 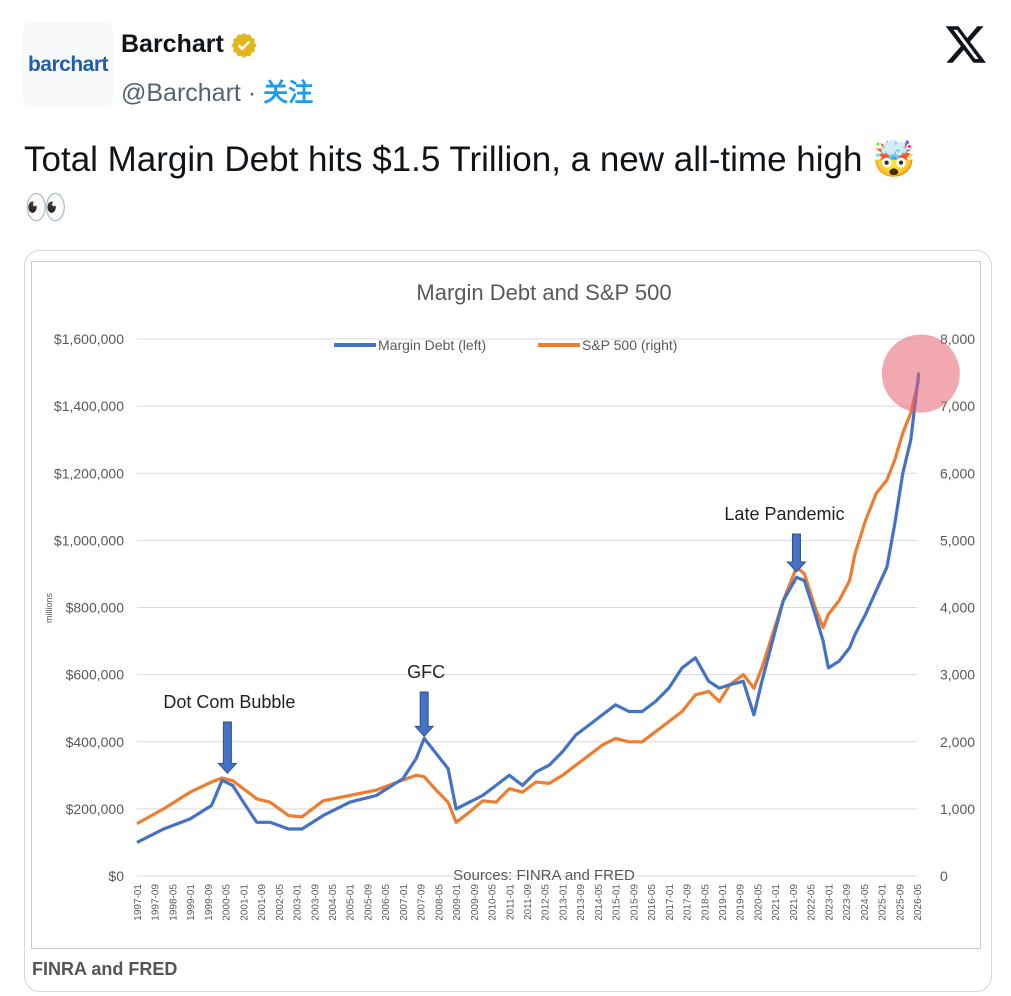 What do you see at coordinates (46, 207) in the screenshot?
I see `tweet-text-line2: 👀` at bounding box center [46, 207].